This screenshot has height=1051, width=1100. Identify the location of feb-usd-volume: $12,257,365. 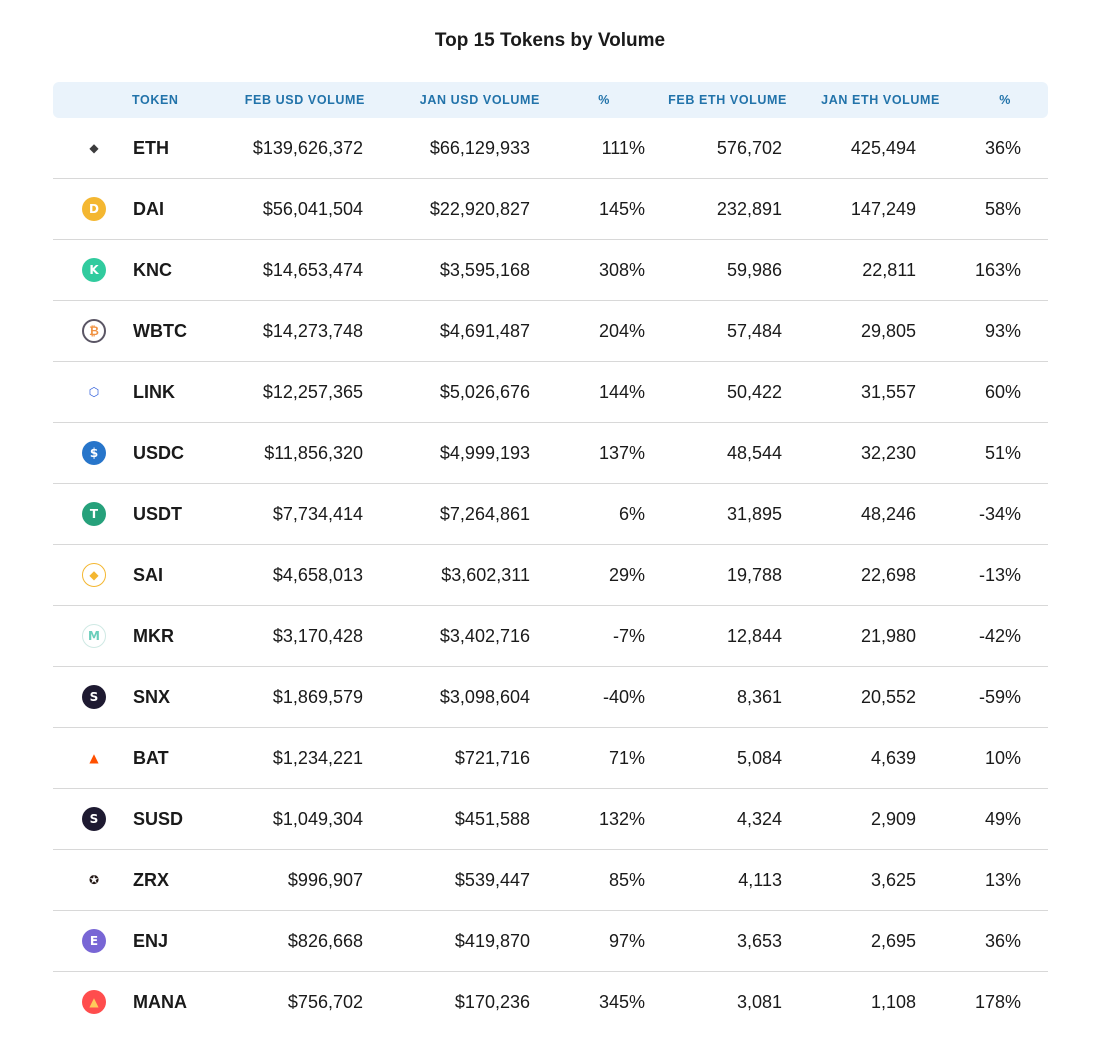
(312, 392).